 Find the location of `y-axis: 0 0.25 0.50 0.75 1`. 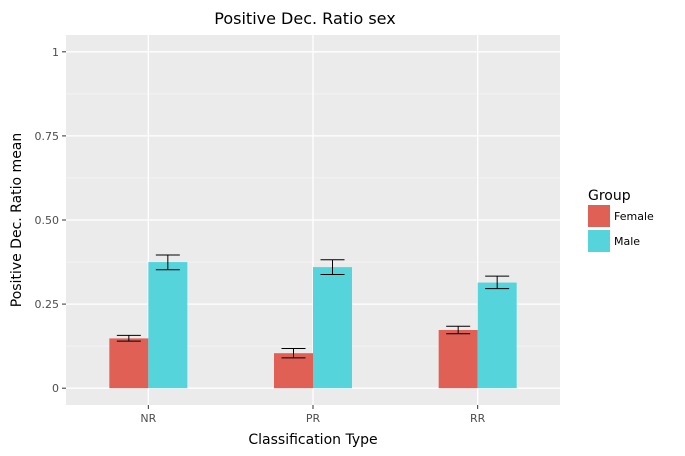

y-axis: 0 0.25 0.50 0.75 1 is located at coordinates (50, 220).